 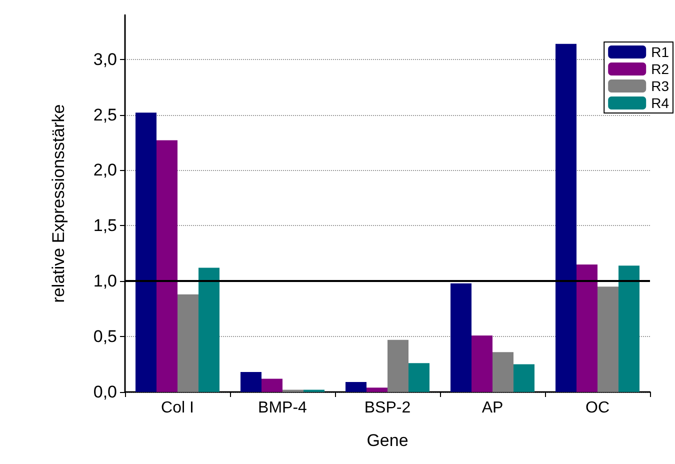 What do you see at coordinates (105, 392) in the screenshot?
I see `y-tick-label: 0,0` at bounding box center [105, 392].